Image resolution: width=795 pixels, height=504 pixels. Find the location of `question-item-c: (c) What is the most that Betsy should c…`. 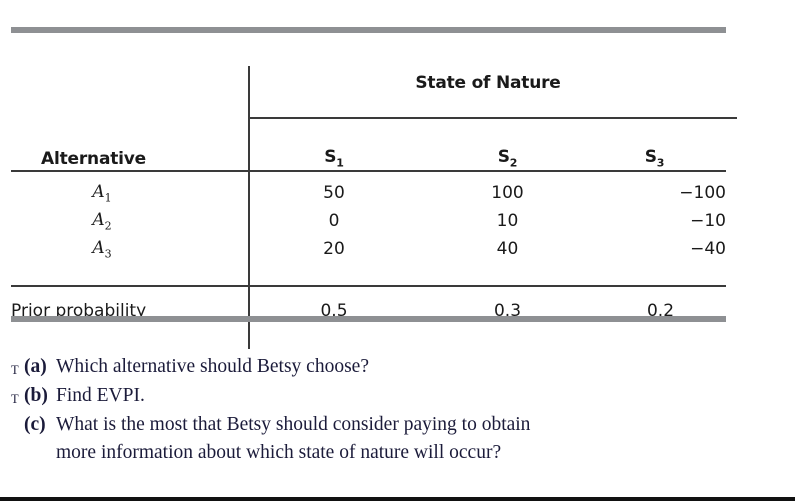

question-item-c: (c) What is the most that Betsy should c… is located at coordinates (400, 439).